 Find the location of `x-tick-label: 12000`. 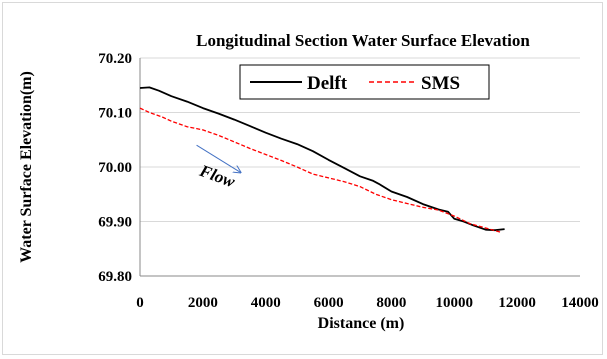

x-tick-label: 12000 is located at coordinates (517, 303).